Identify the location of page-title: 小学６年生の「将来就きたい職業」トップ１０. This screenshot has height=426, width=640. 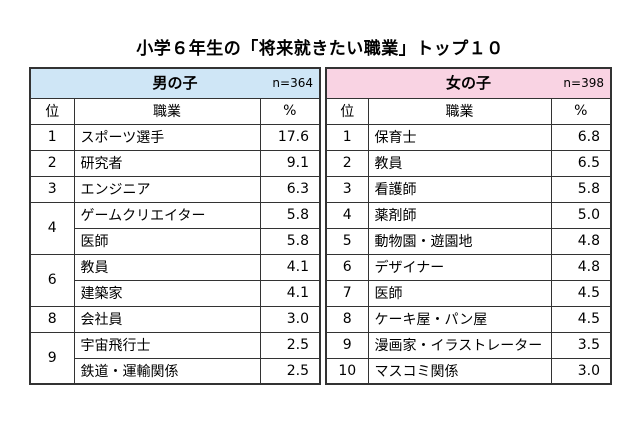
(320, 49).